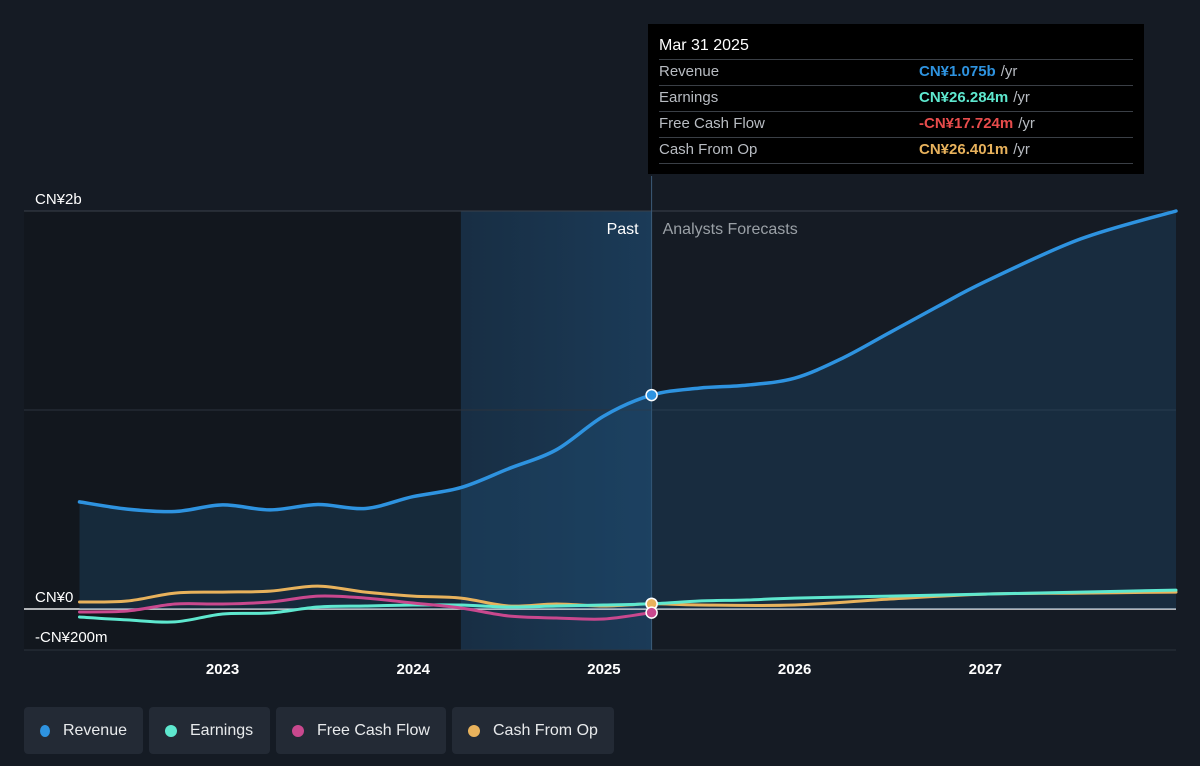 The image size is (1200, 766). Describe the element at coordinates (603, 669) in the screenshot. I see `x-tick-label: 2025` at that location.